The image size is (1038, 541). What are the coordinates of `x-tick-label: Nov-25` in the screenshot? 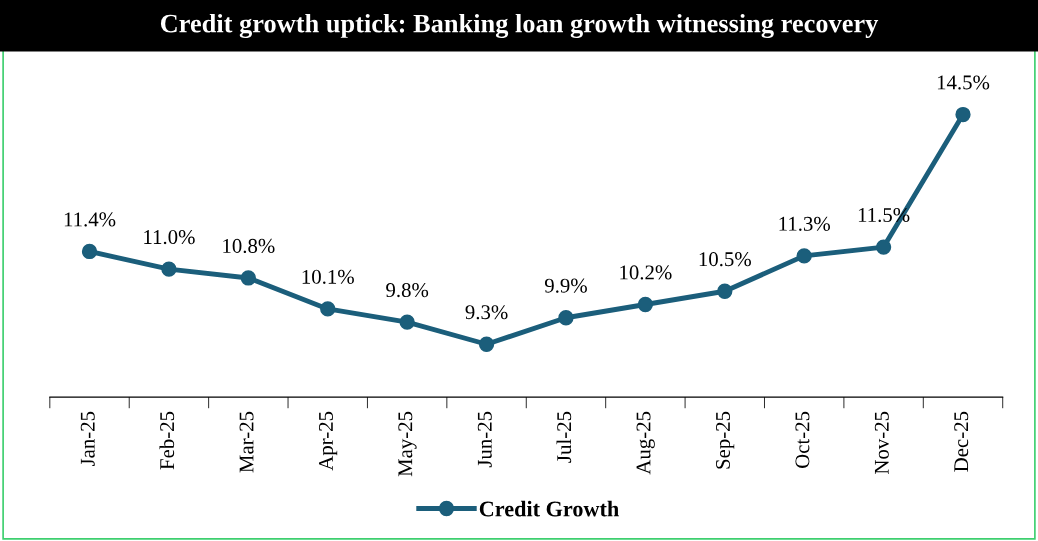 It's located at (881, 443).